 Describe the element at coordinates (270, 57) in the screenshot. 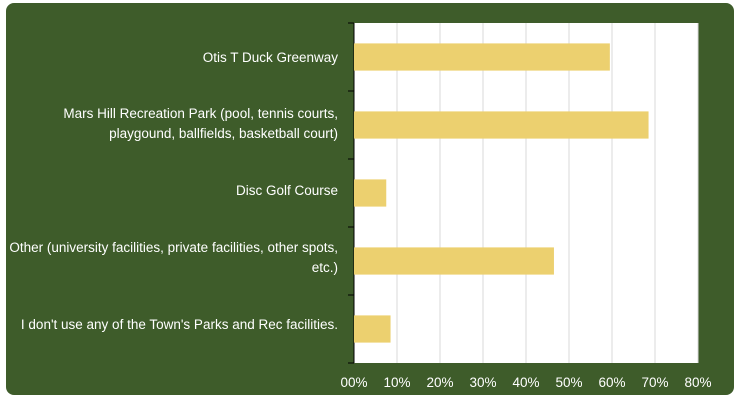

I see `category-label-greenway: Otis T Duck Greenway` at that location.